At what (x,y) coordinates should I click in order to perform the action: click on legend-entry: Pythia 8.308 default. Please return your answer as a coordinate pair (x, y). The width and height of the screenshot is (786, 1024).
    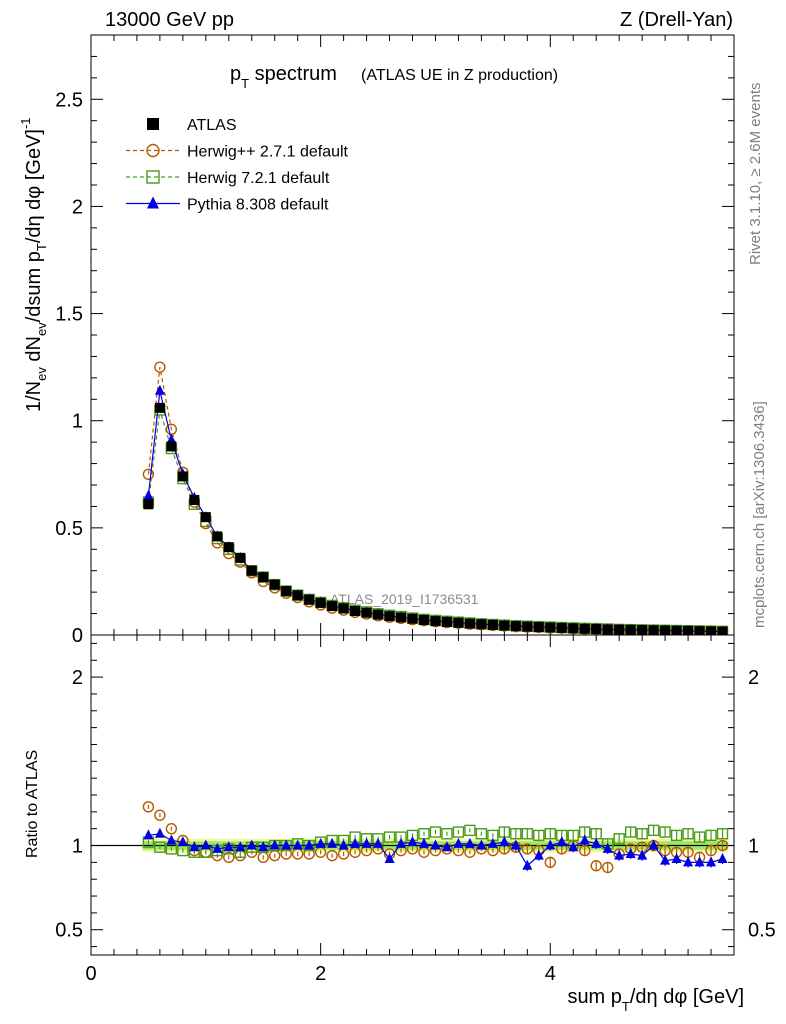
    Looking at the image, I should click on (227, 205).